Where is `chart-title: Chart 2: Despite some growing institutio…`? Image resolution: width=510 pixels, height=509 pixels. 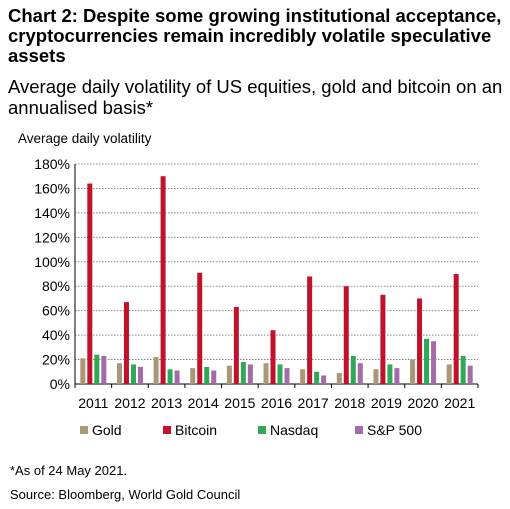
chart-title: Chart 2: Despite some growing institutio… is located at coordinates (255, 35).